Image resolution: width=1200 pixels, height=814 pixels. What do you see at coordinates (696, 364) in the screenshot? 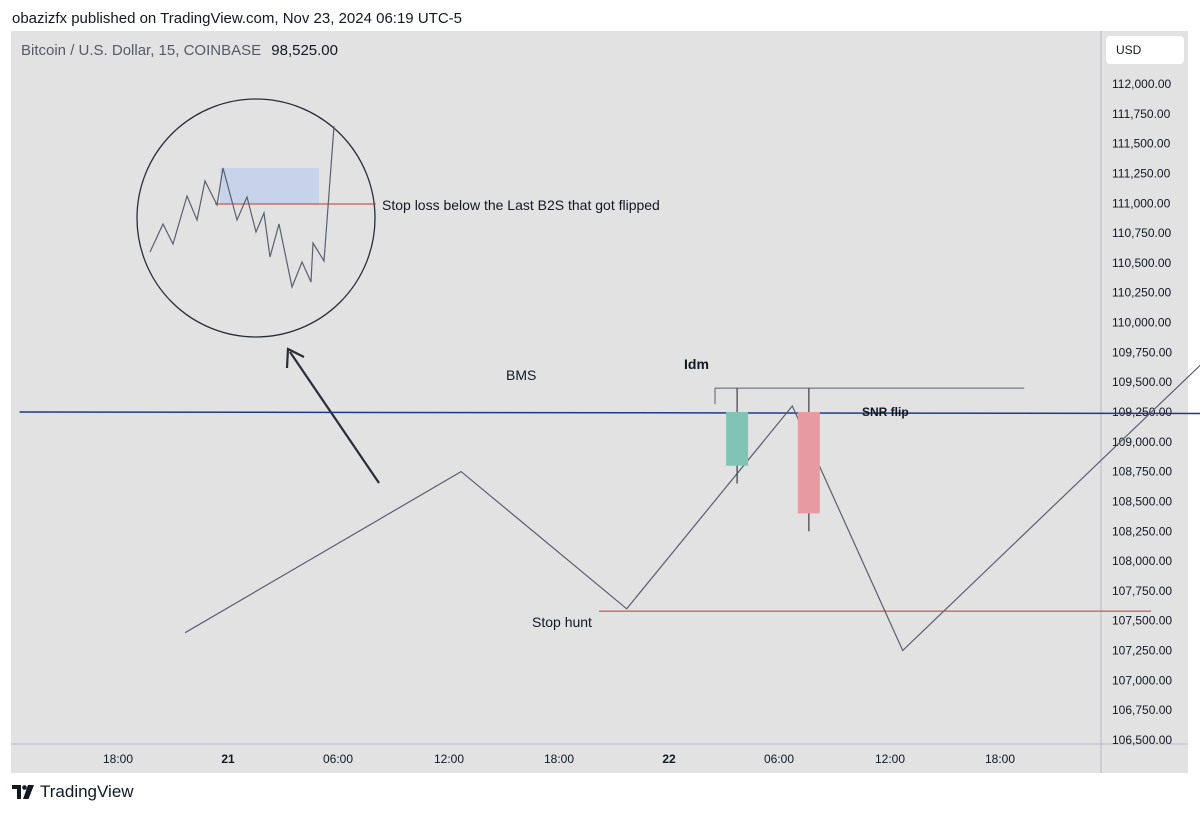
I see `idm-label: Idm` at bounding box center [696, 364].